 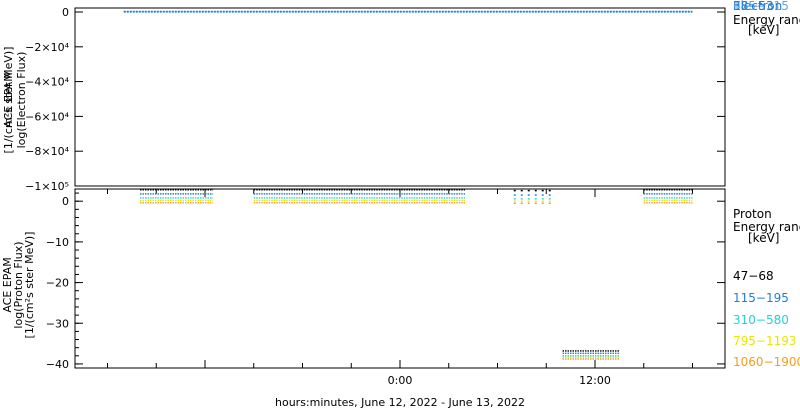 I want to click on proton-x-tick-label: 12:00, so click(x=595, y=380).